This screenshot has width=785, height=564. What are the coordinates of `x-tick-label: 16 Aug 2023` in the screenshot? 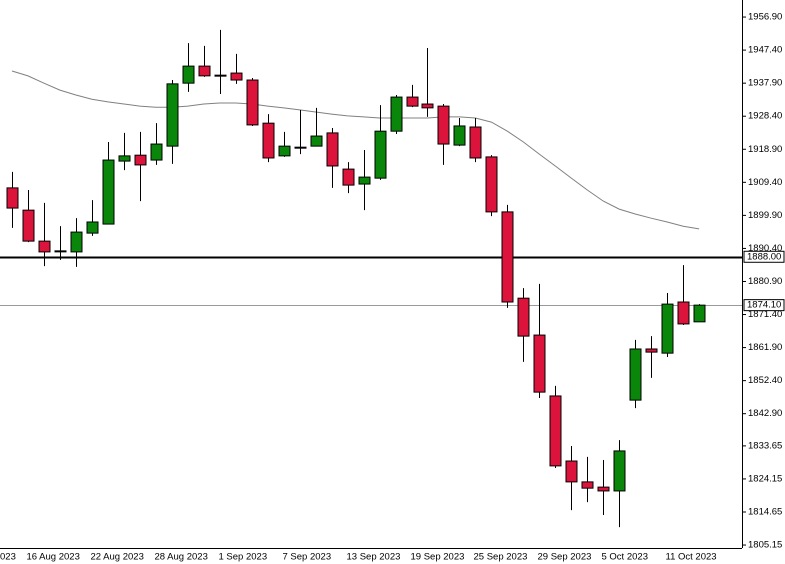 It's located at (53, 557).